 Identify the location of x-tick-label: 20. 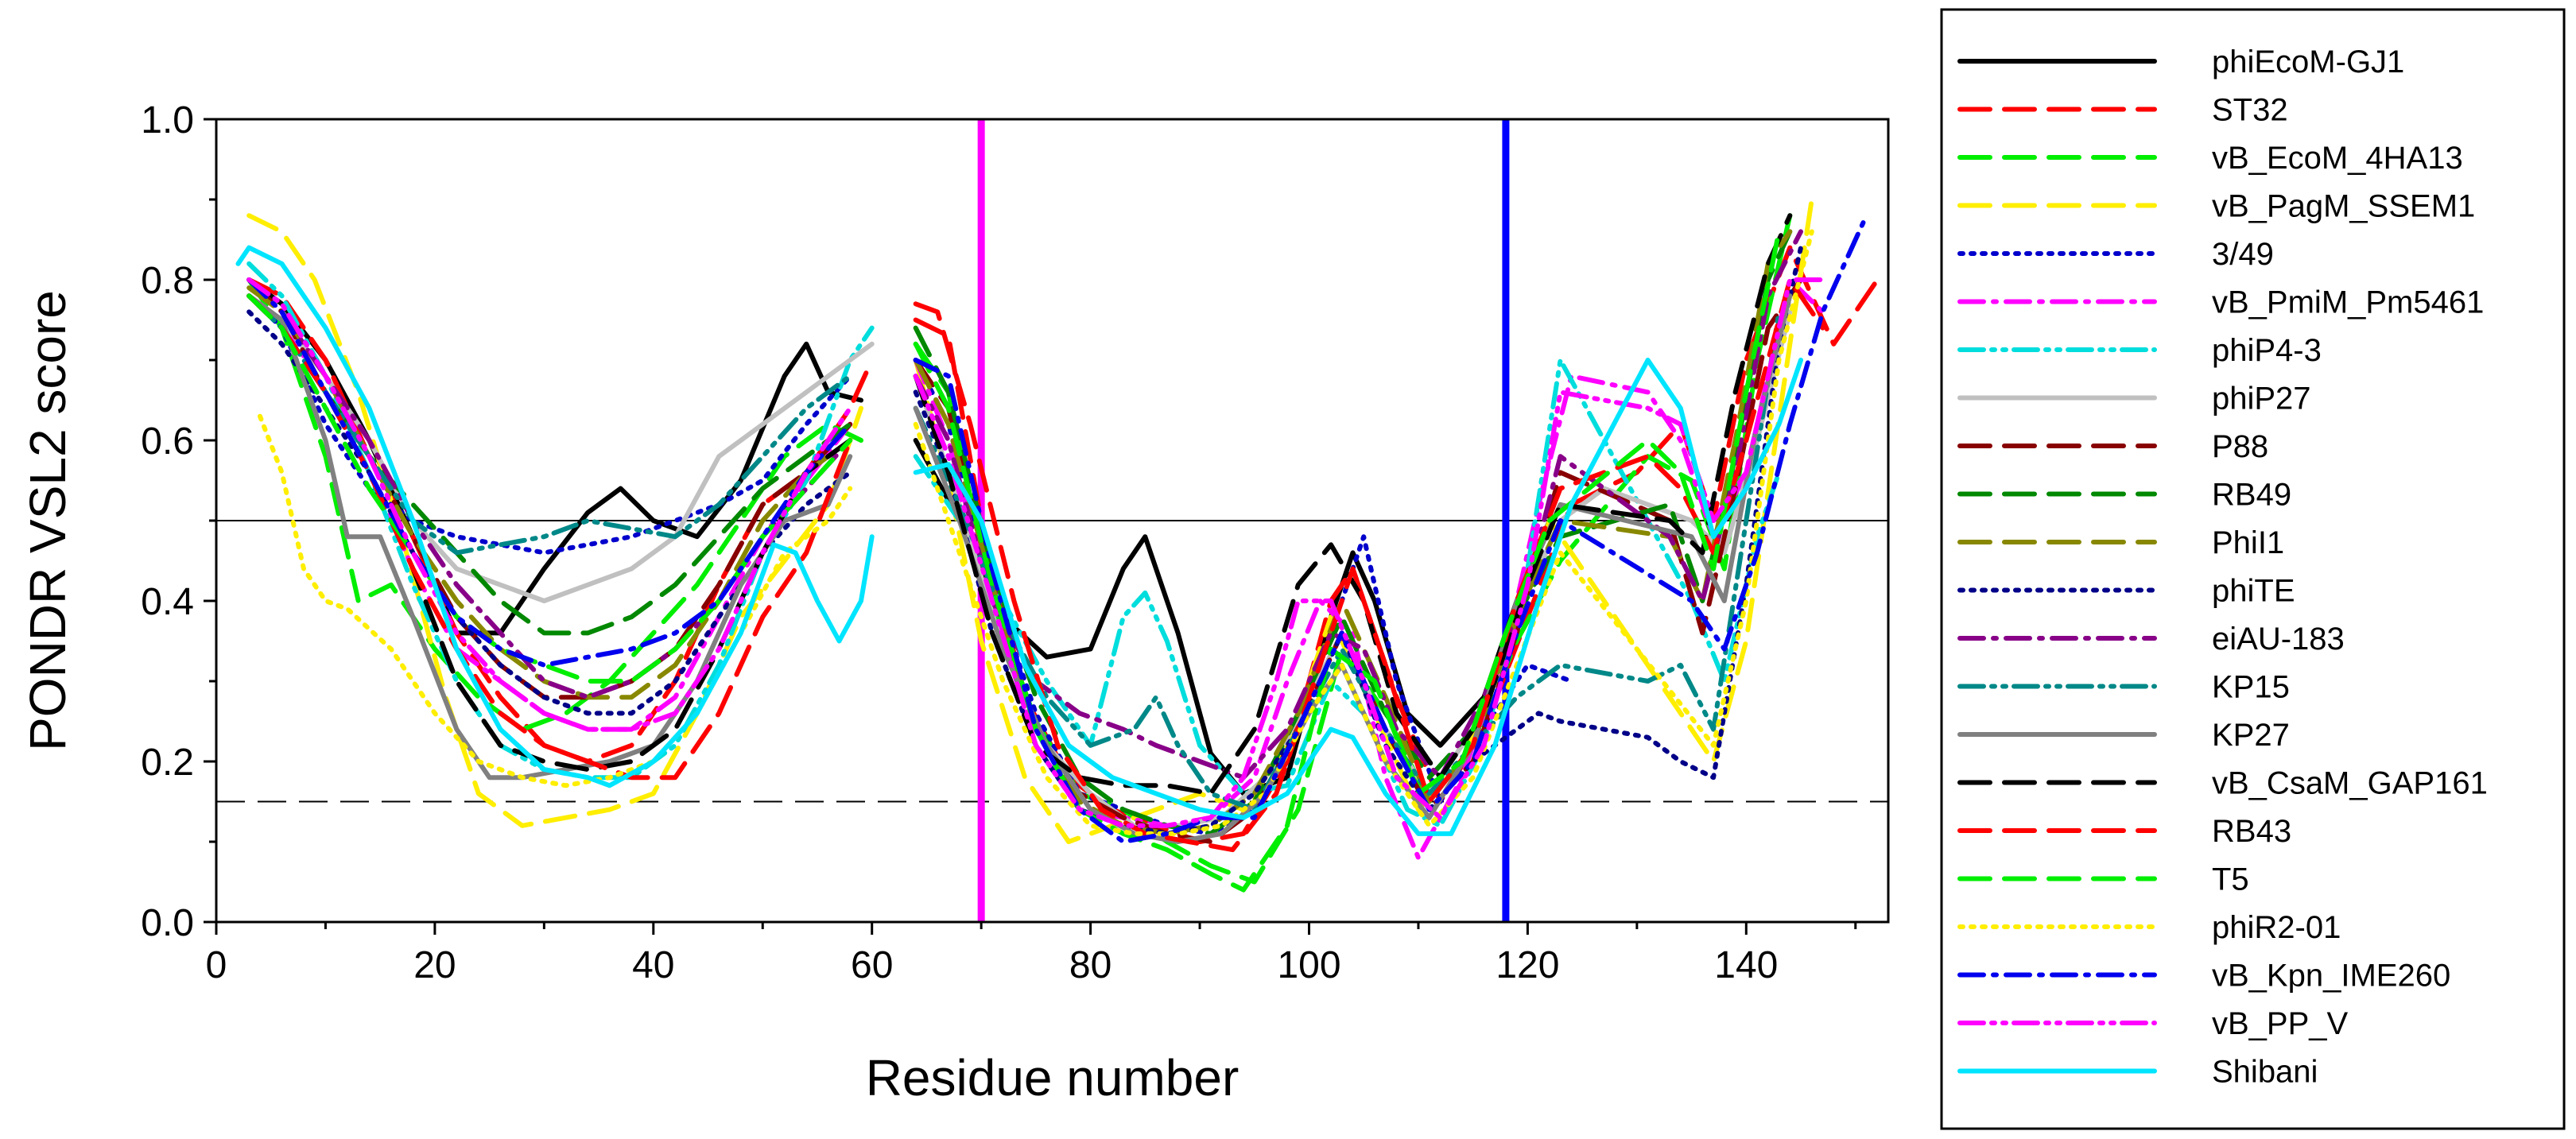
(435, 965).